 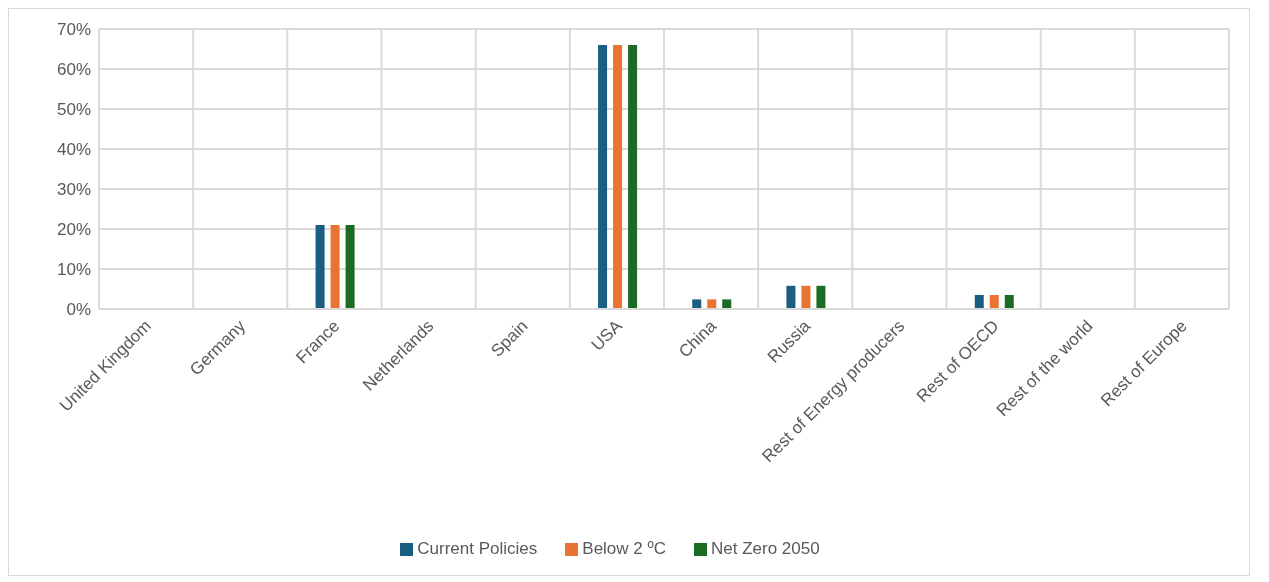 What do you see at coordinates (477, 548) in the screenshot?
I see `legend-label: Current Policies` at bounding box center [477, 548].